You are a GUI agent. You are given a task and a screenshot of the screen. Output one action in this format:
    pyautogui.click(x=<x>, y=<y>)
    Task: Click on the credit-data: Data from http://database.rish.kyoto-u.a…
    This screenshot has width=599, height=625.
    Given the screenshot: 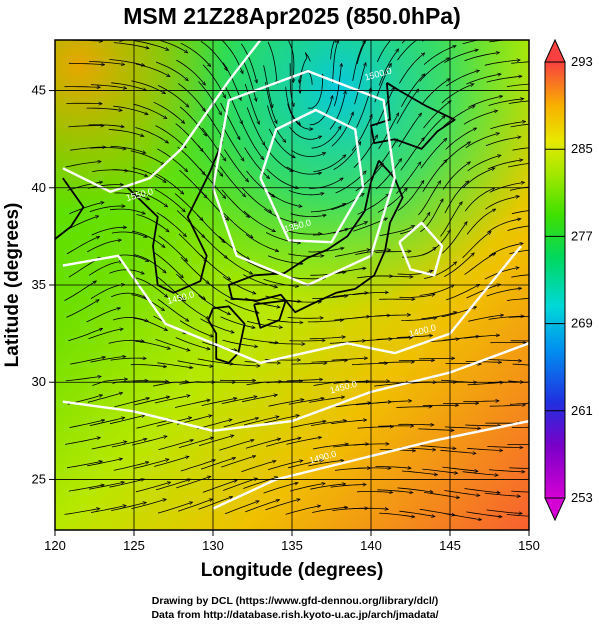 What is the action you would take?
    pyautogui.click(x=294, y=615)
    